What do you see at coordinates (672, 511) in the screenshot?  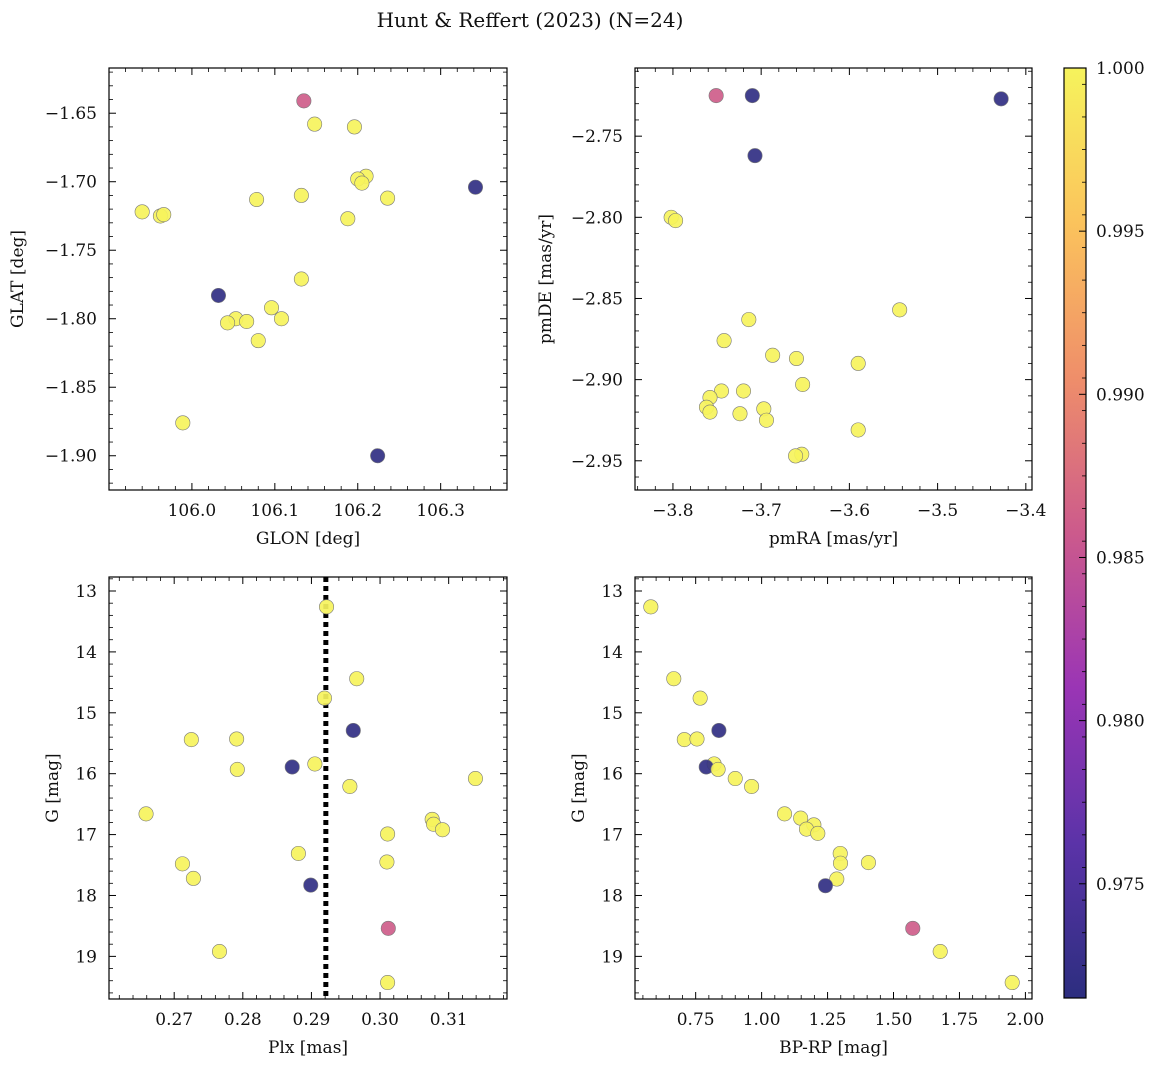 I see `x-tick-label: −3.8` at bounding box center [672, 511].